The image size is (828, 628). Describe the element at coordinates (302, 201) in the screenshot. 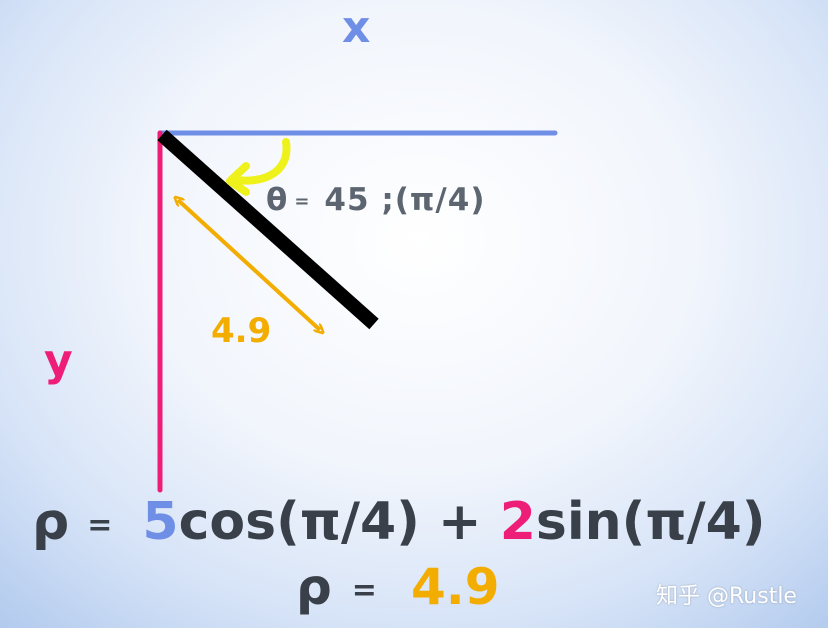

I see `theta-equals: =` at that location.